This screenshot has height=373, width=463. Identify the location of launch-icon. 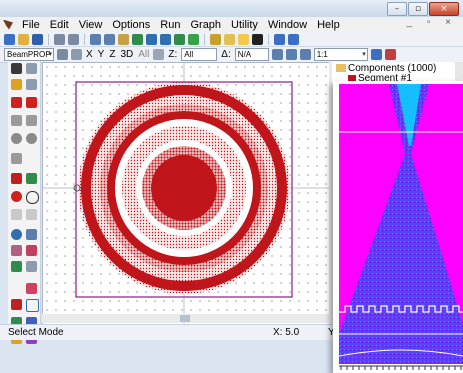
(31, 288).